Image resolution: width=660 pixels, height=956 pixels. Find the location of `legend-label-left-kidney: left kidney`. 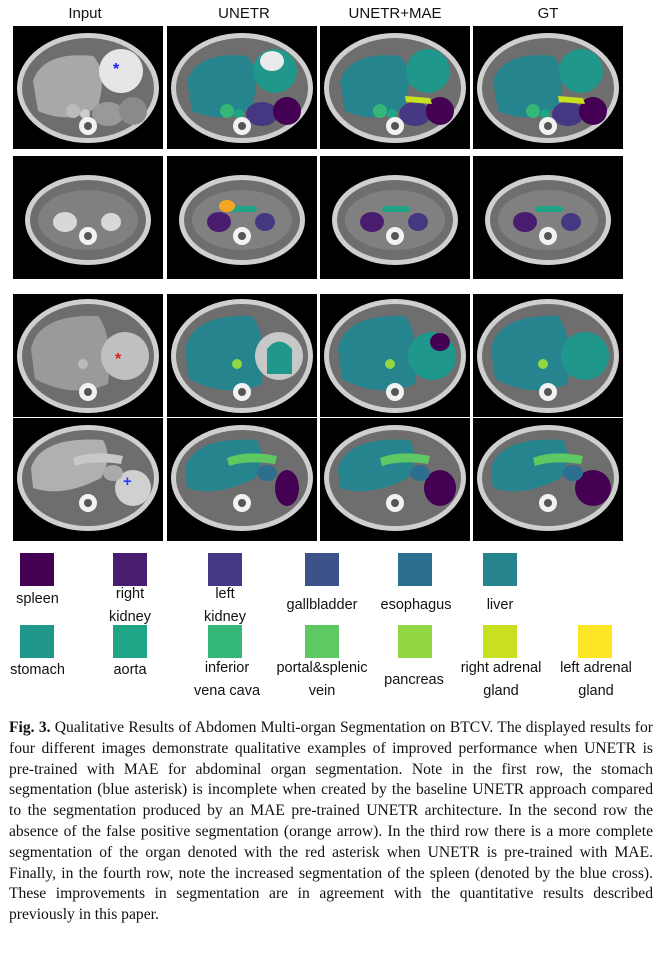

legend-label-left-kidney: left kidney is located at coordinates (225, 605).